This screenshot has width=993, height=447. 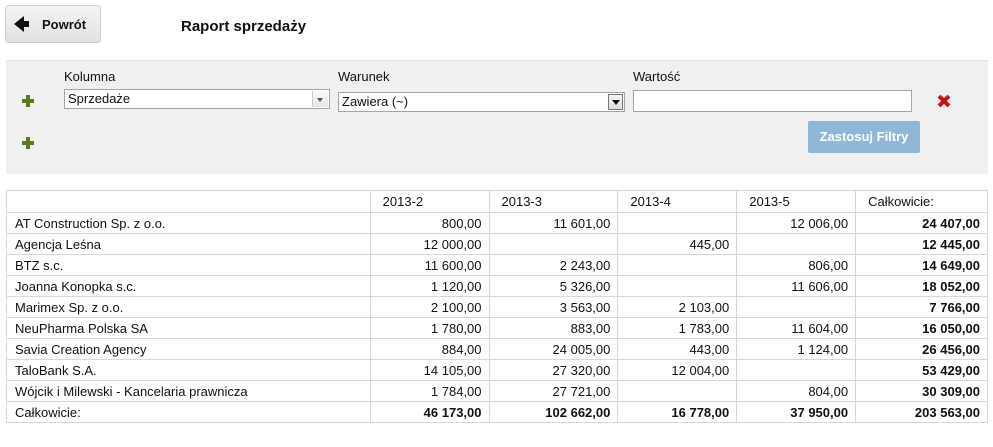 What do you see at coordinates (921, 244) in the screenshot?
I see `row-total: 12 445,00` at bounding box center [921, 244].